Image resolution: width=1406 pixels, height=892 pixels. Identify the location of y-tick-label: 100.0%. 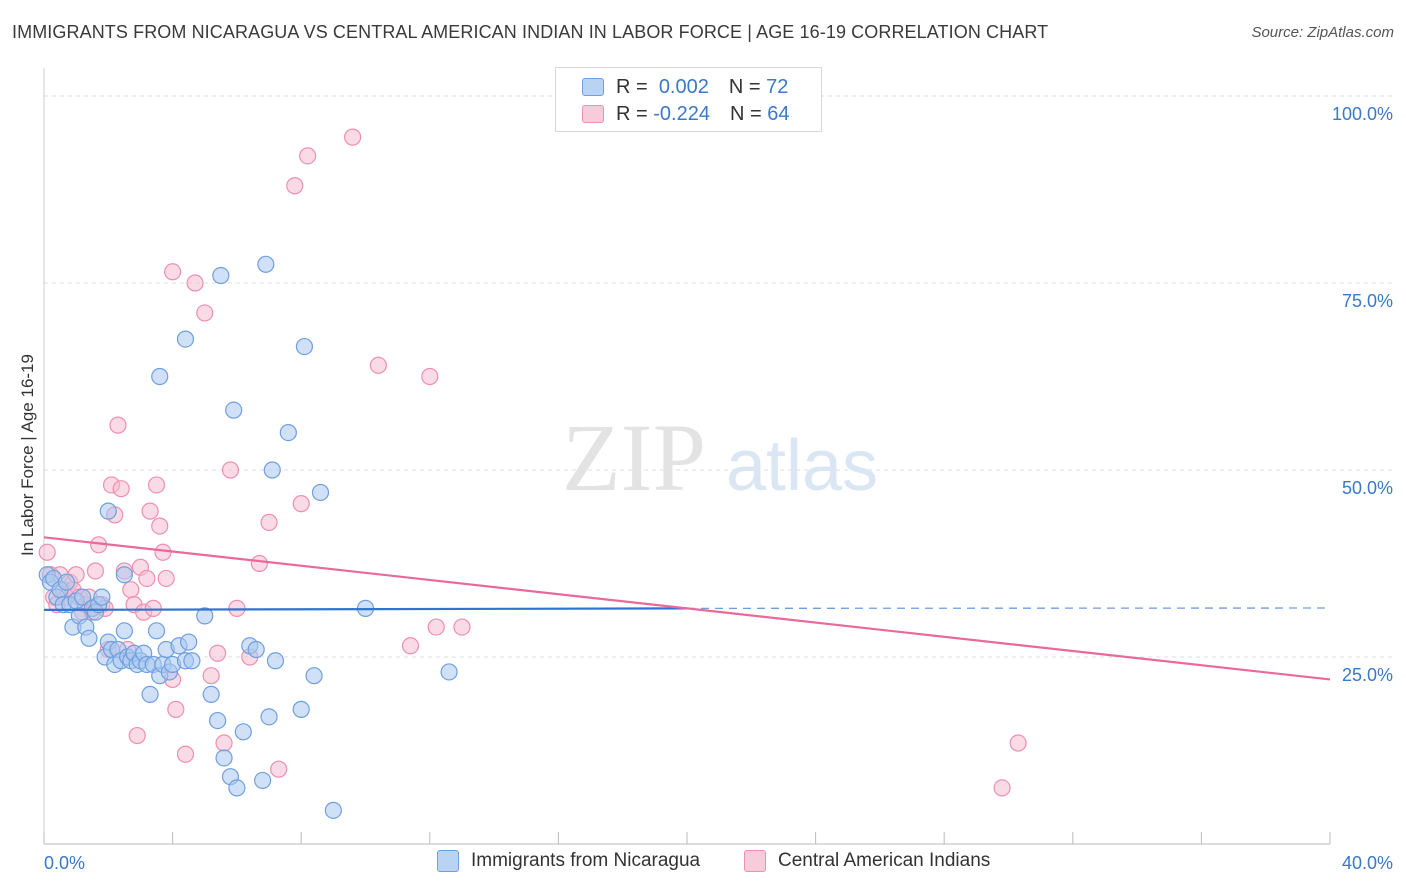
(1362, 114).